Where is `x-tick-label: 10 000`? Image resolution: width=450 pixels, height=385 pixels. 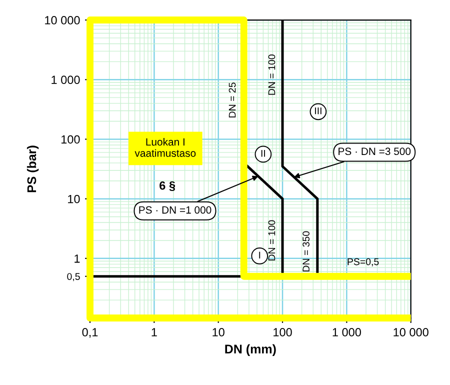
x-tick-label: 10 000 is located at coordinates (411, 332).